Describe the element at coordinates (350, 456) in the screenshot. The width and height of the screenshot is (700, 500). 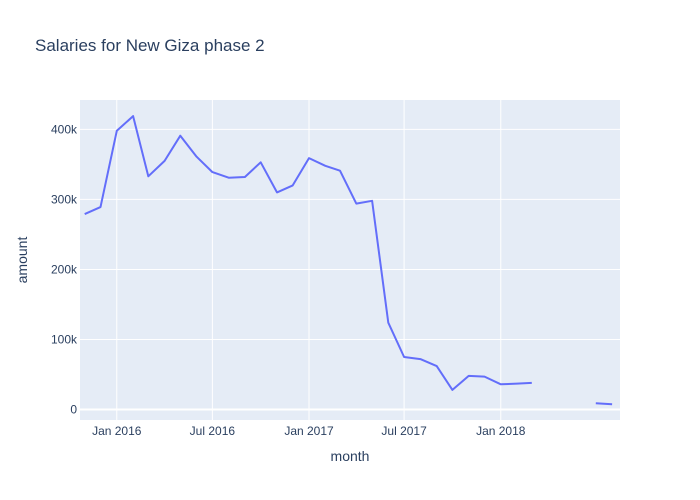
I see `x-axis-title: month` at that location.